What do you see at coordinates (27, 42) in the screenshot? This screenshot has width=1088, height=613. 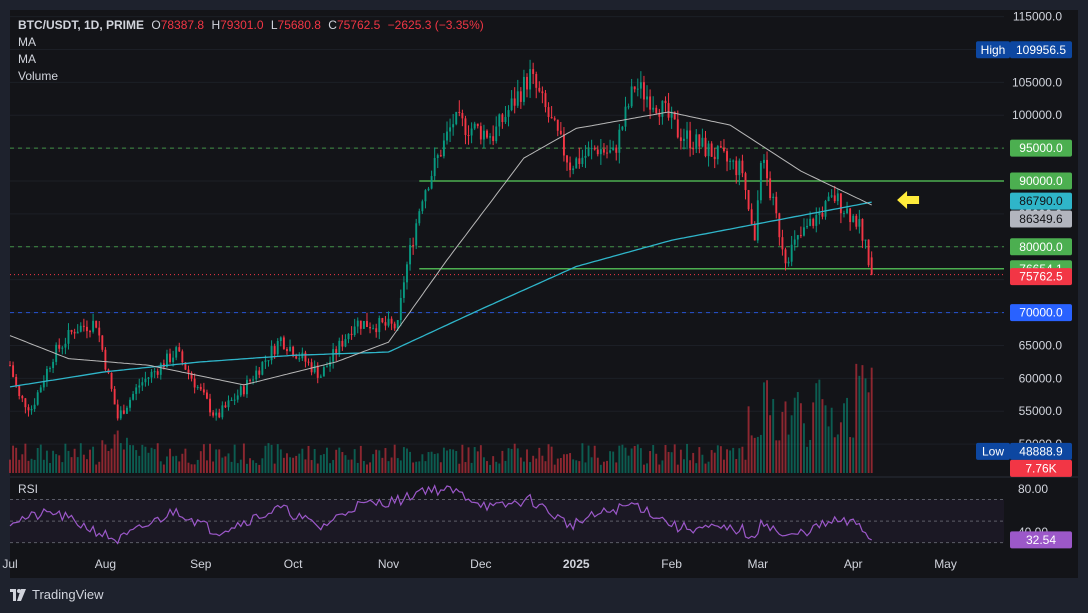 I see `indicator-ma-fast: MA` at bounding box center [27, 42].